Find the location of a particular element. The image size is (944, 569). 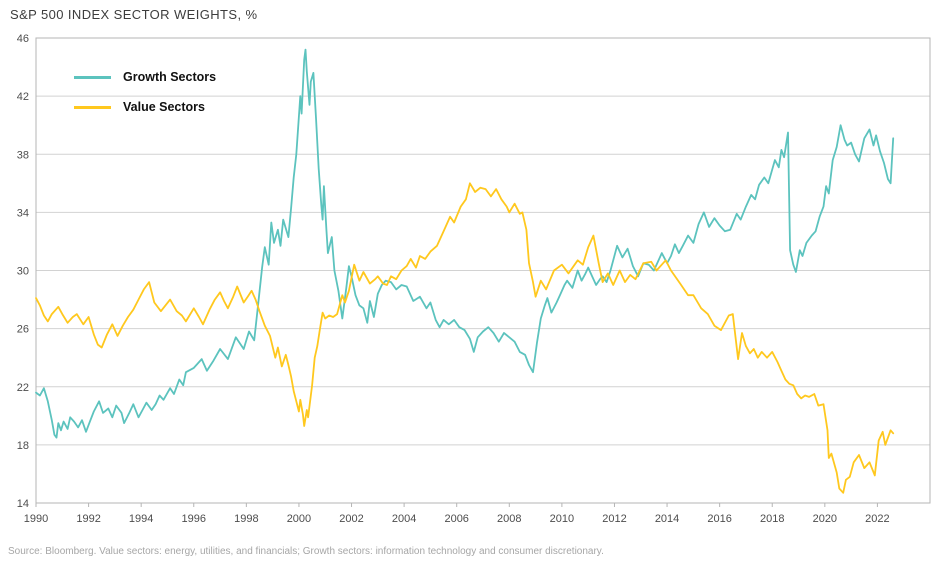

legend-item-growth-sectors: Growth Sectors is located at coordinates (147, 77).